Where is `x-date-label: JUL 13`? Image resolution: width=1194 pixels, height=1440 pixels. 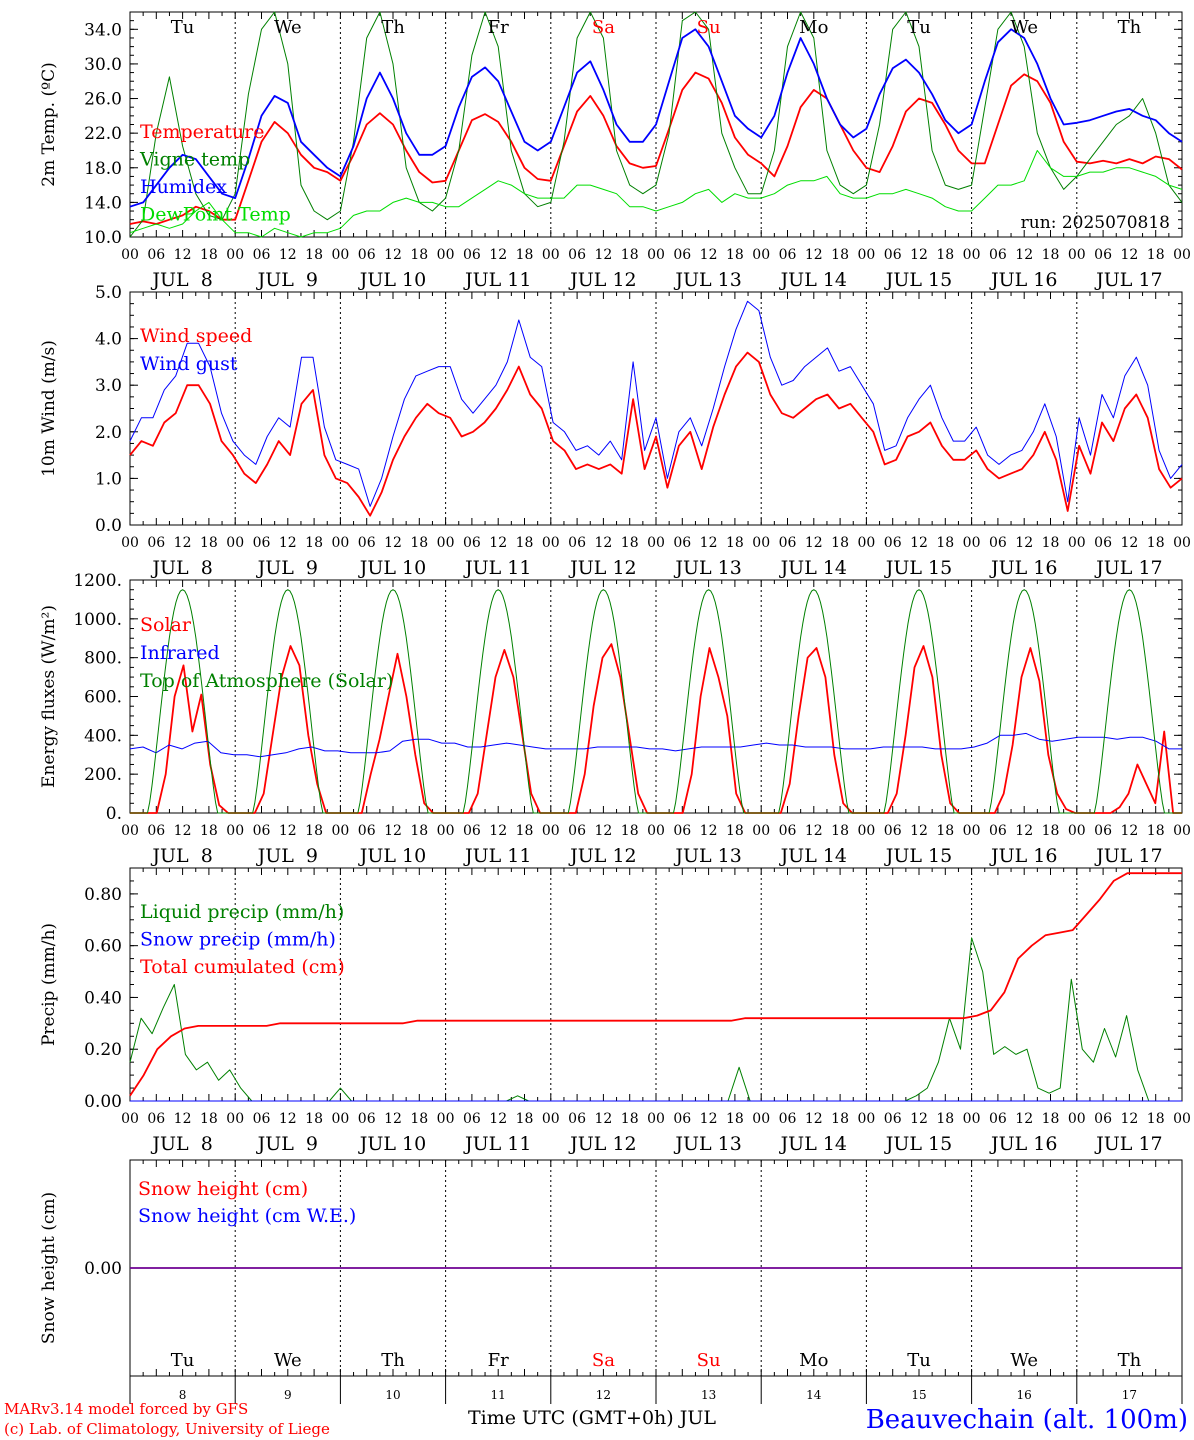 x-date-label: JUL 13 is located at coordinates (707, 1144).